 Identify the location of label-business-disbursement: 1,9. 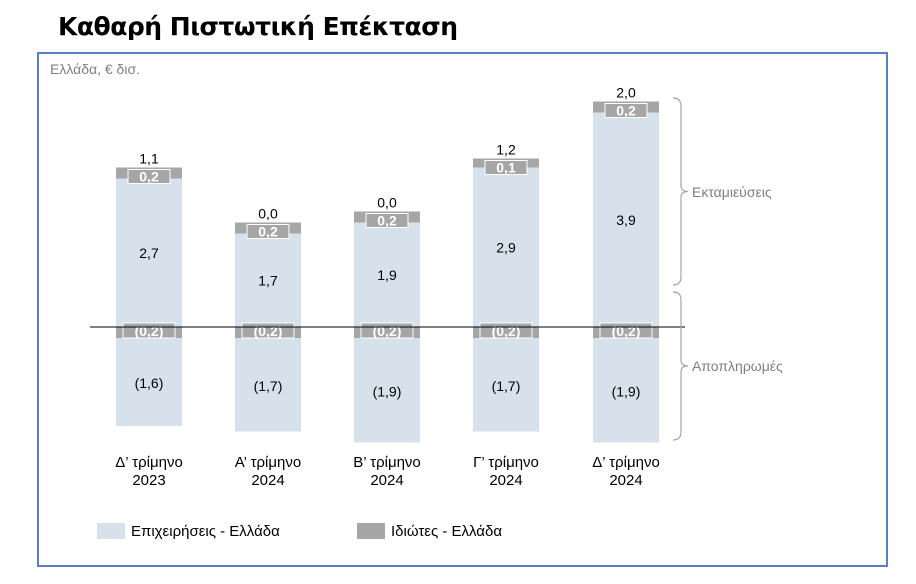
(387, 275).